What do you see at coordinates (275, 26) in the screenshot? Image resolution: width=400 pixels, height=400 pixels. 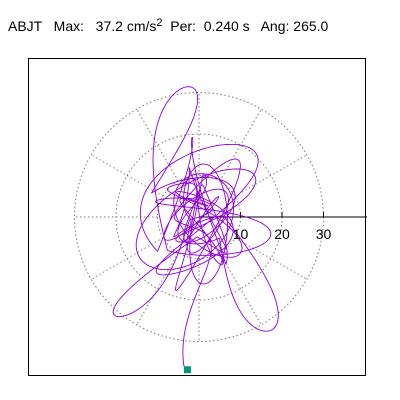 I see `angle-label: Ang:` at bounding box center [275, 26].